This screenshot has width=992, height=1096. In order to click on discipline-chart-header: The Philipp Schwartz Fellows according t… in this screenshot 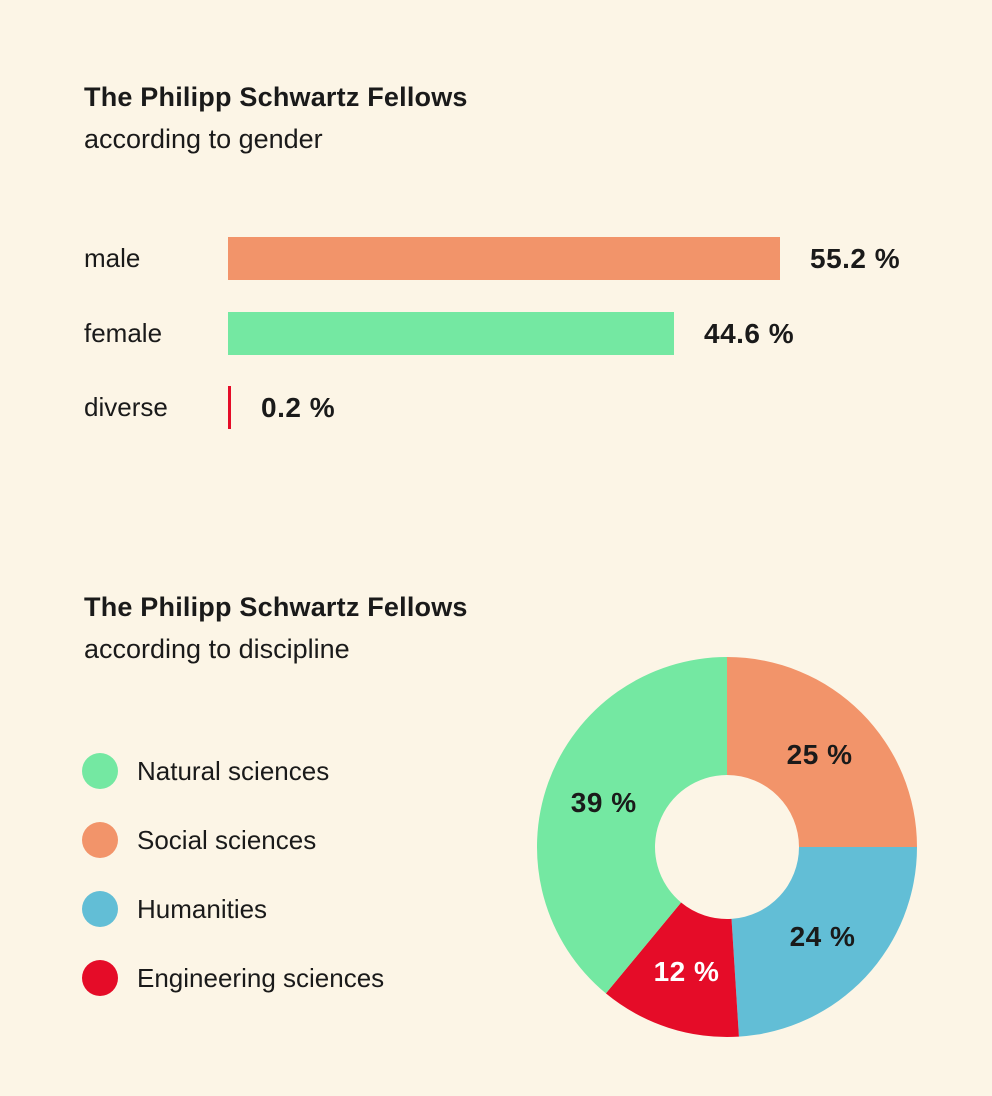, I will do `click(276, 628)`.